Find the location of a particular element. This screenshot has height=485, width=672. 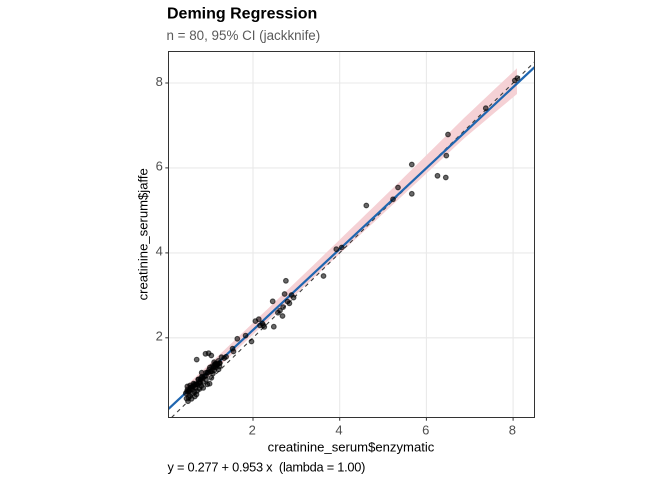

svg-text:y = 0.277 + 0.953 x (lambda =: y = 0.277 + 0.953 x (lambda = 1.00) is located at coordinates (267, 466).